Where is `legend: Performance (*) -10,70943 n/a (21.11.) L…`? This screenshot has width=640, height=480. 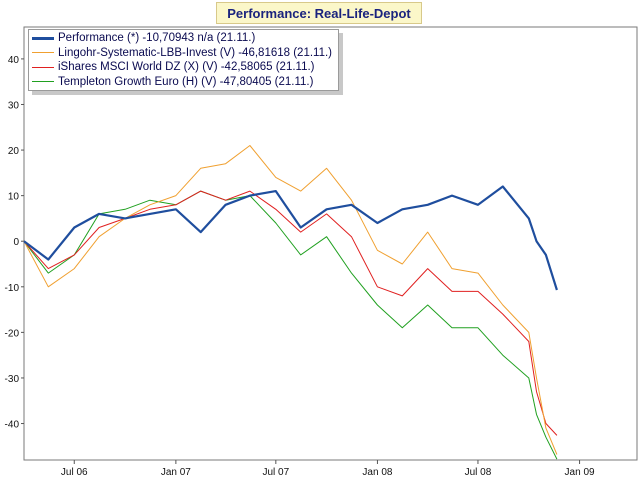
legend: Performance (*) -10,70943 n/a (21.11.) L… is located at coordinates (183, 60).